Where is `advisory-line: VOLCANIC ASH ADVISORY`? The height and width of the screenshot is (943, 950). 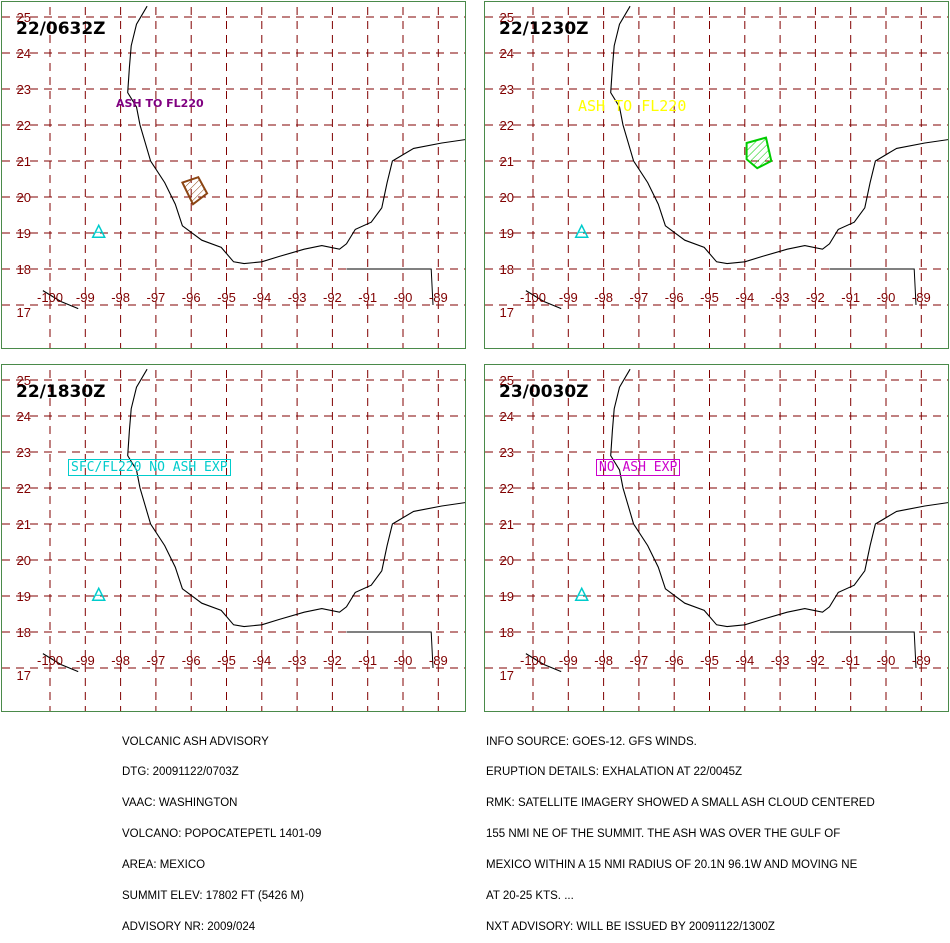 advisory-line: VOLCANIC ASH ADVISORY is located at coordinates (195, 741).